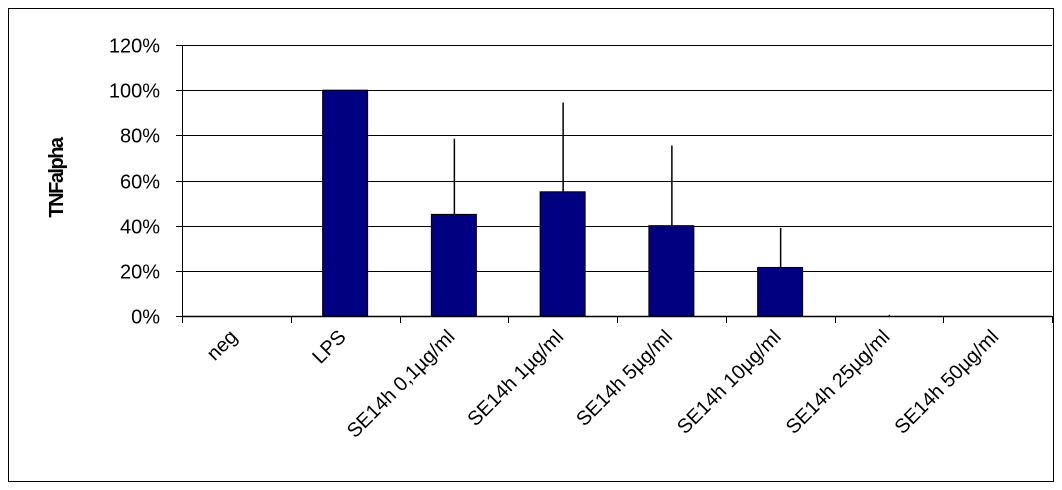 The width and height of the screenshot is (1062, 490). I want to click on x-category-label: SE14h 25µg/ml, so click(838, 382).